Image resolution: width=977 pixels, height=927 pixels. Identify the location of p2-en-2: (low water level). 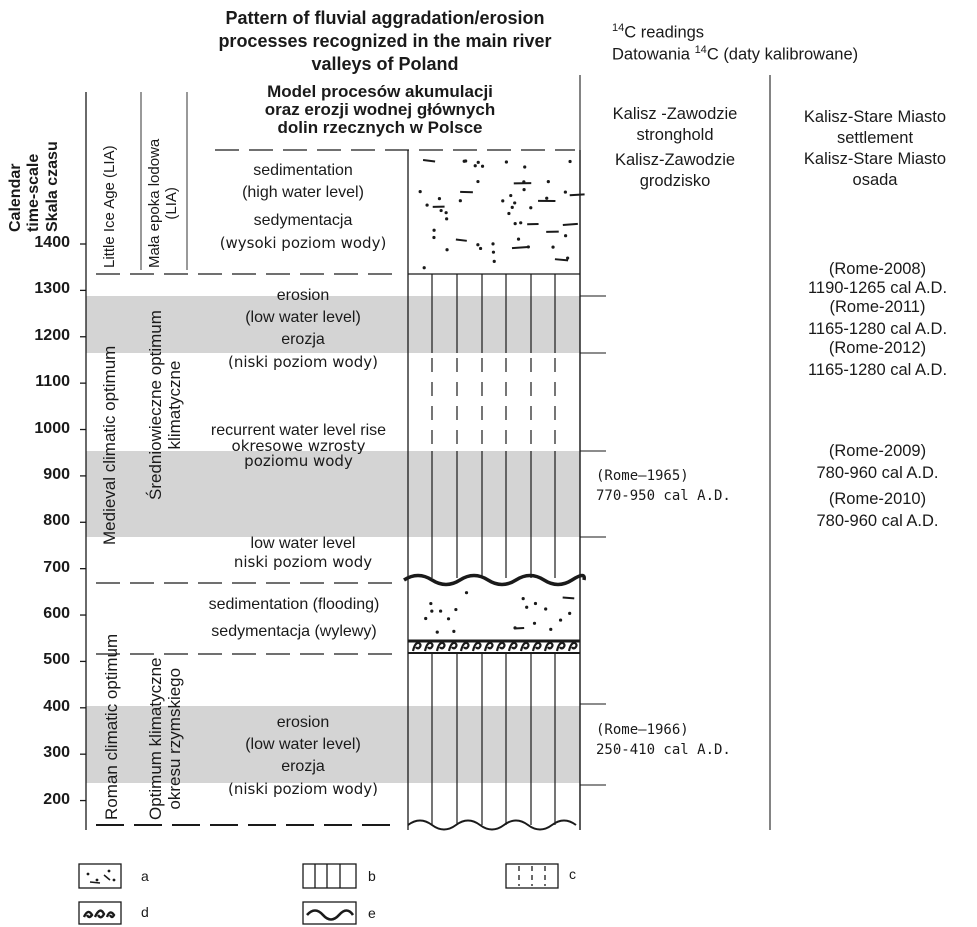
(303, 317).